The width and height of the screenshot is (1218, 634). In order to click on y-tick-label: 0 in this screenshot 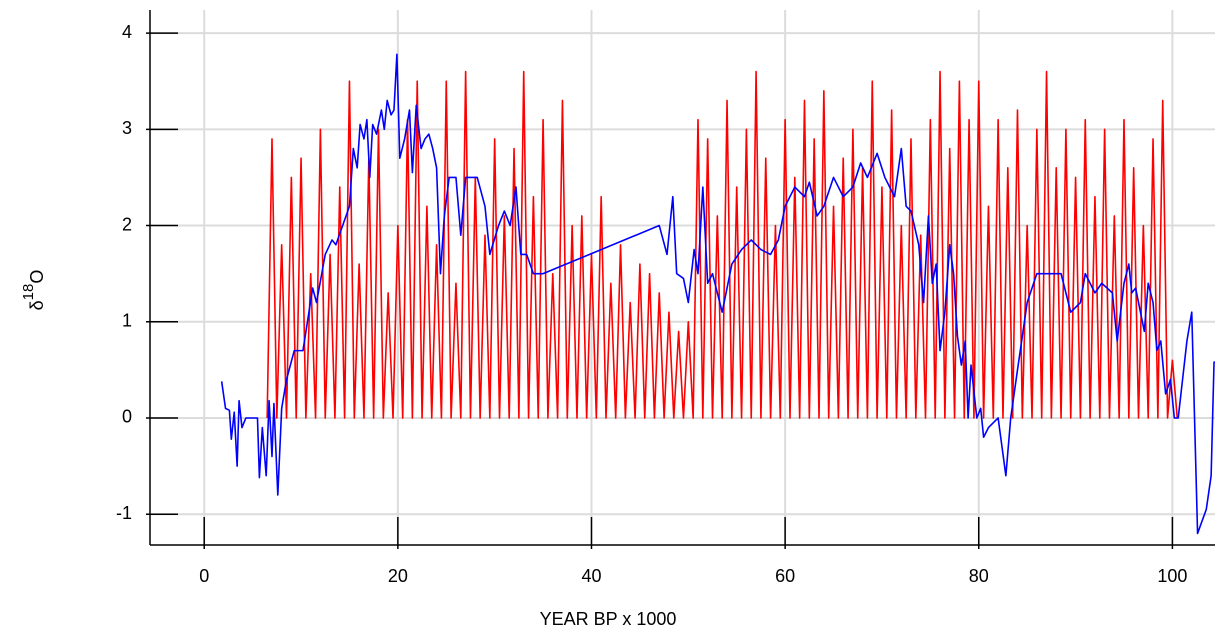, I will do `click(127, 417)`.